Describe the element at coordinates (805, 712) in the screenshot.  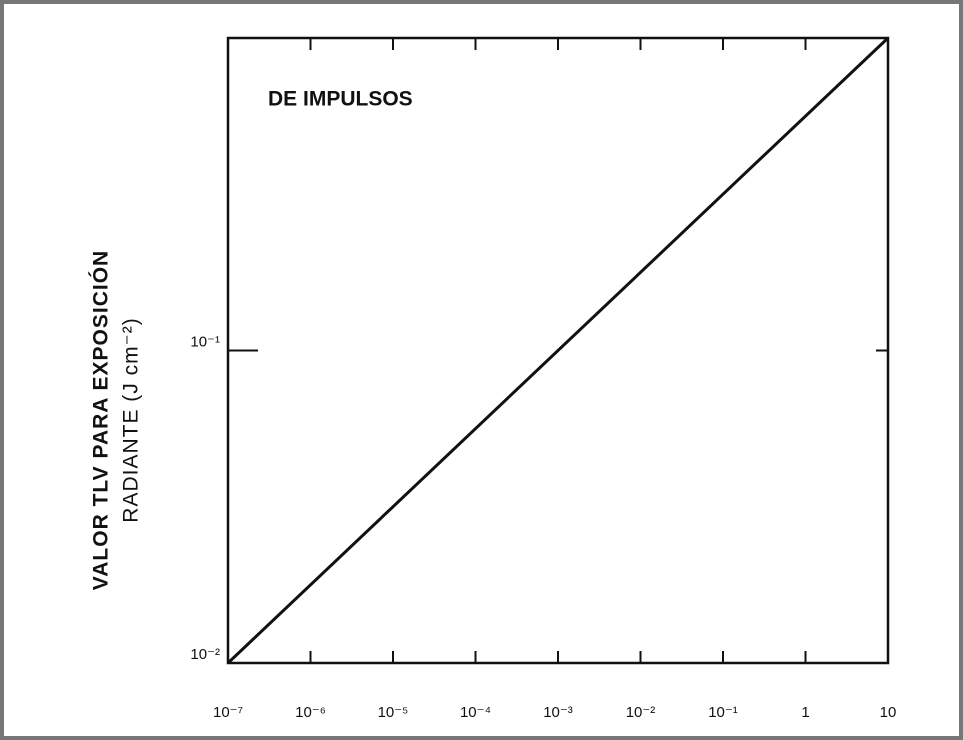
I see `x-tick-label: 1` at that location.